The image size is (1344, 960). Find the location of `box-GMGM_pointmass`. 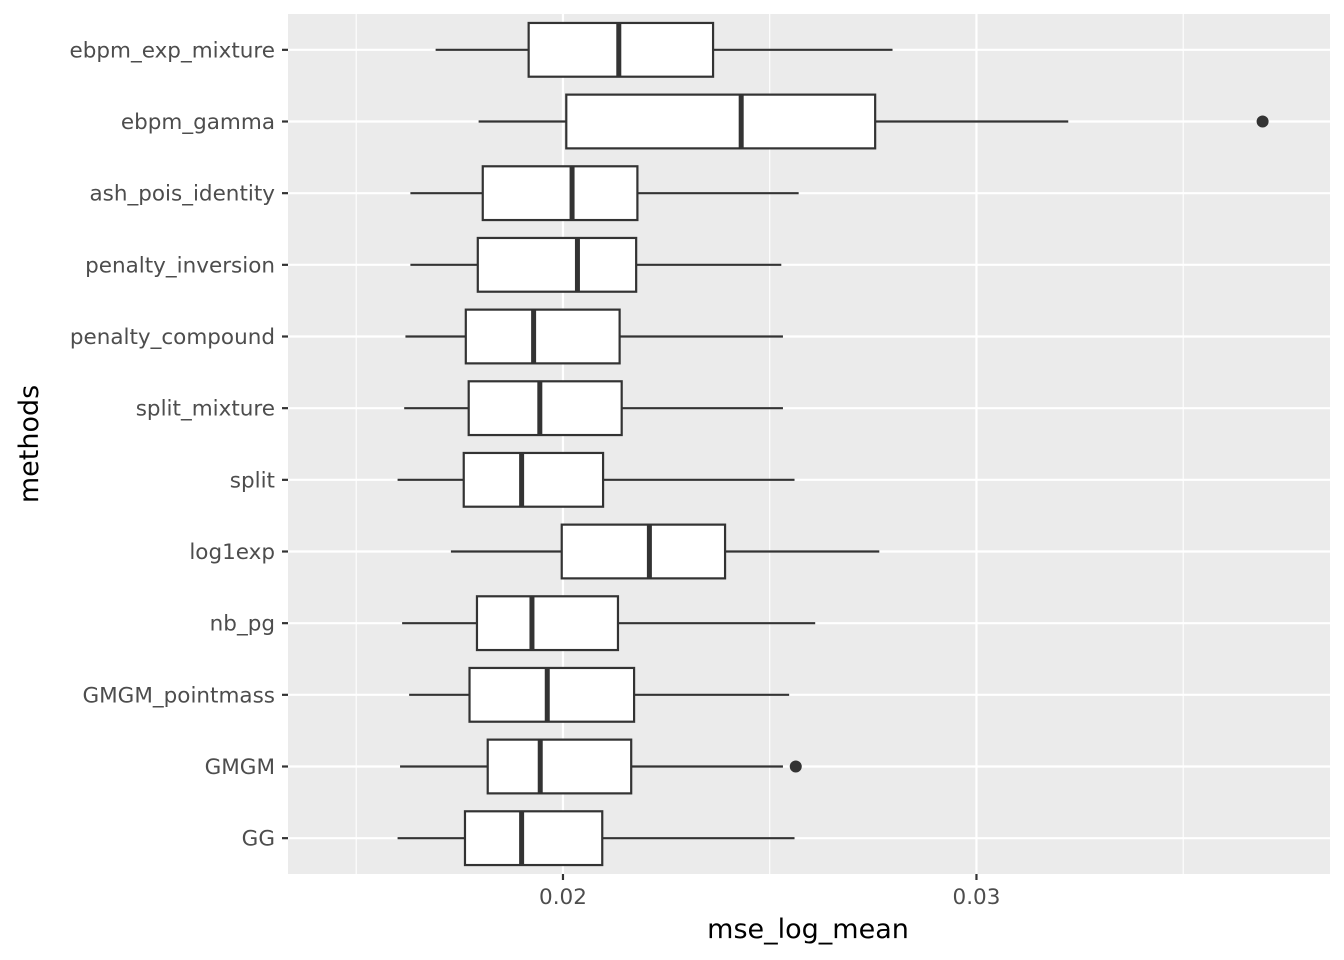

box-GMGM_pointmass is located at coordinates (599, 694).